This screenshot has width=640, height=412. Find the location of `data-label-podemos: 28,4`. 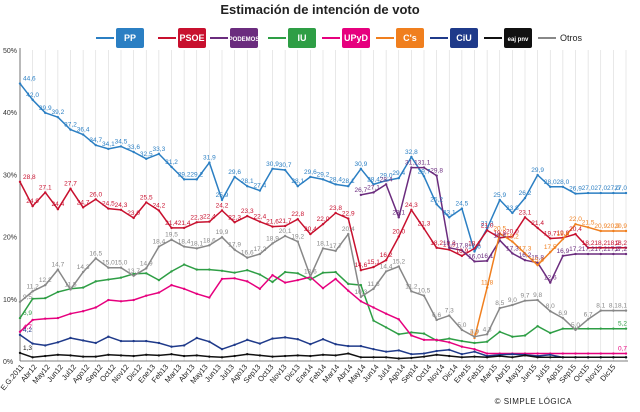

data-label-podemos: 28,4 is located at coordinates (386, 179).